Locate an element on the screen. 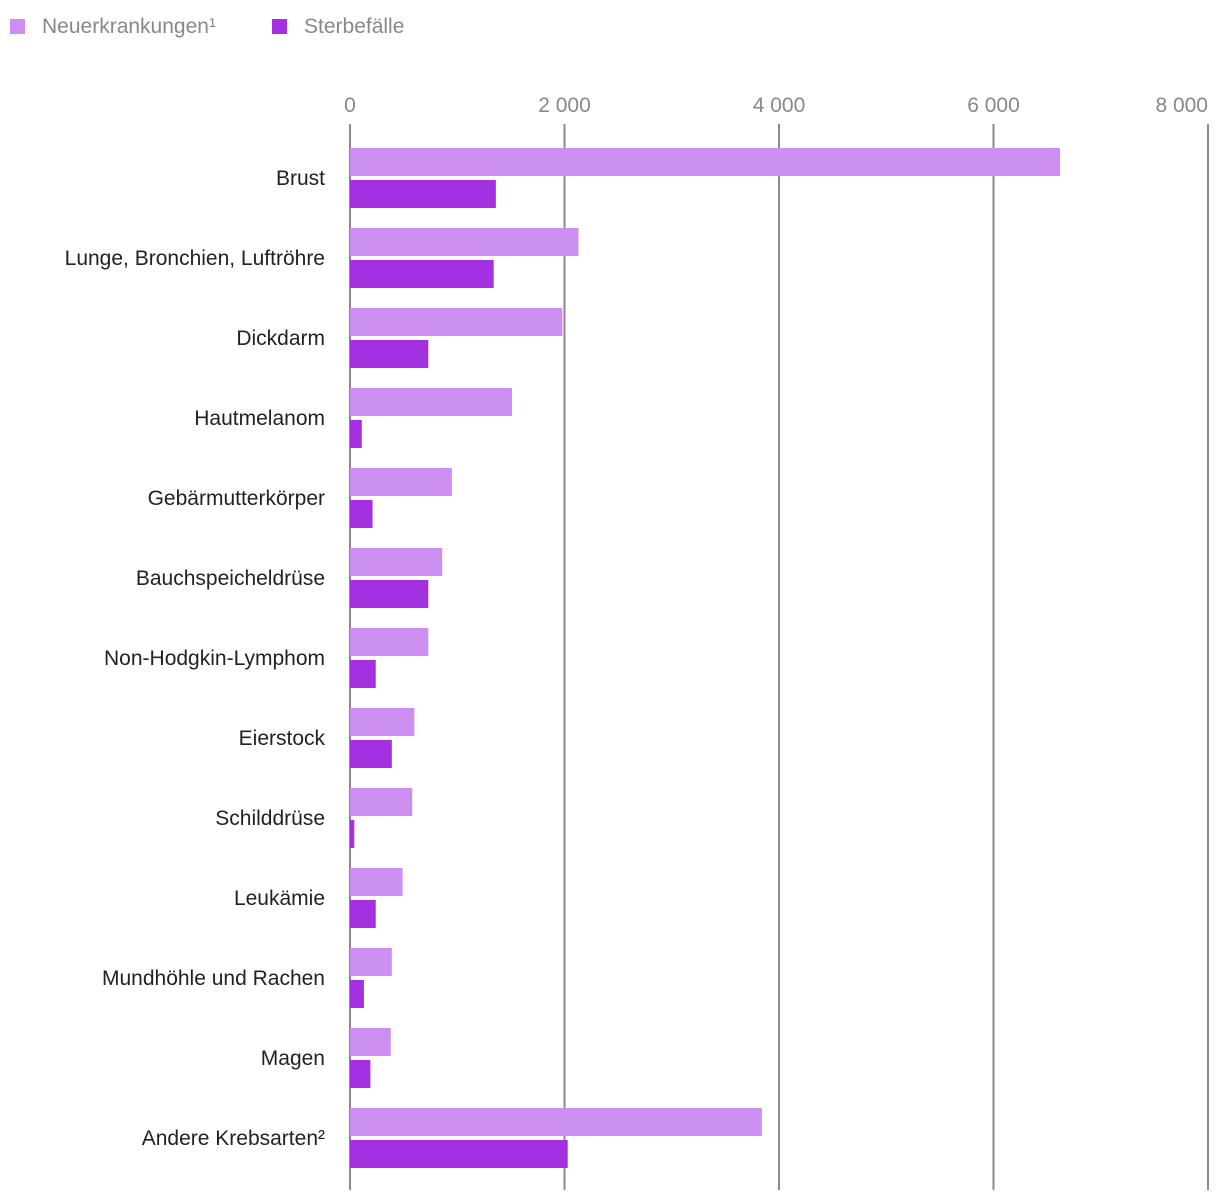 This screenshot has width=1220, height=1200. category-label: Schilddrüse is located at coordinates (270, 818).